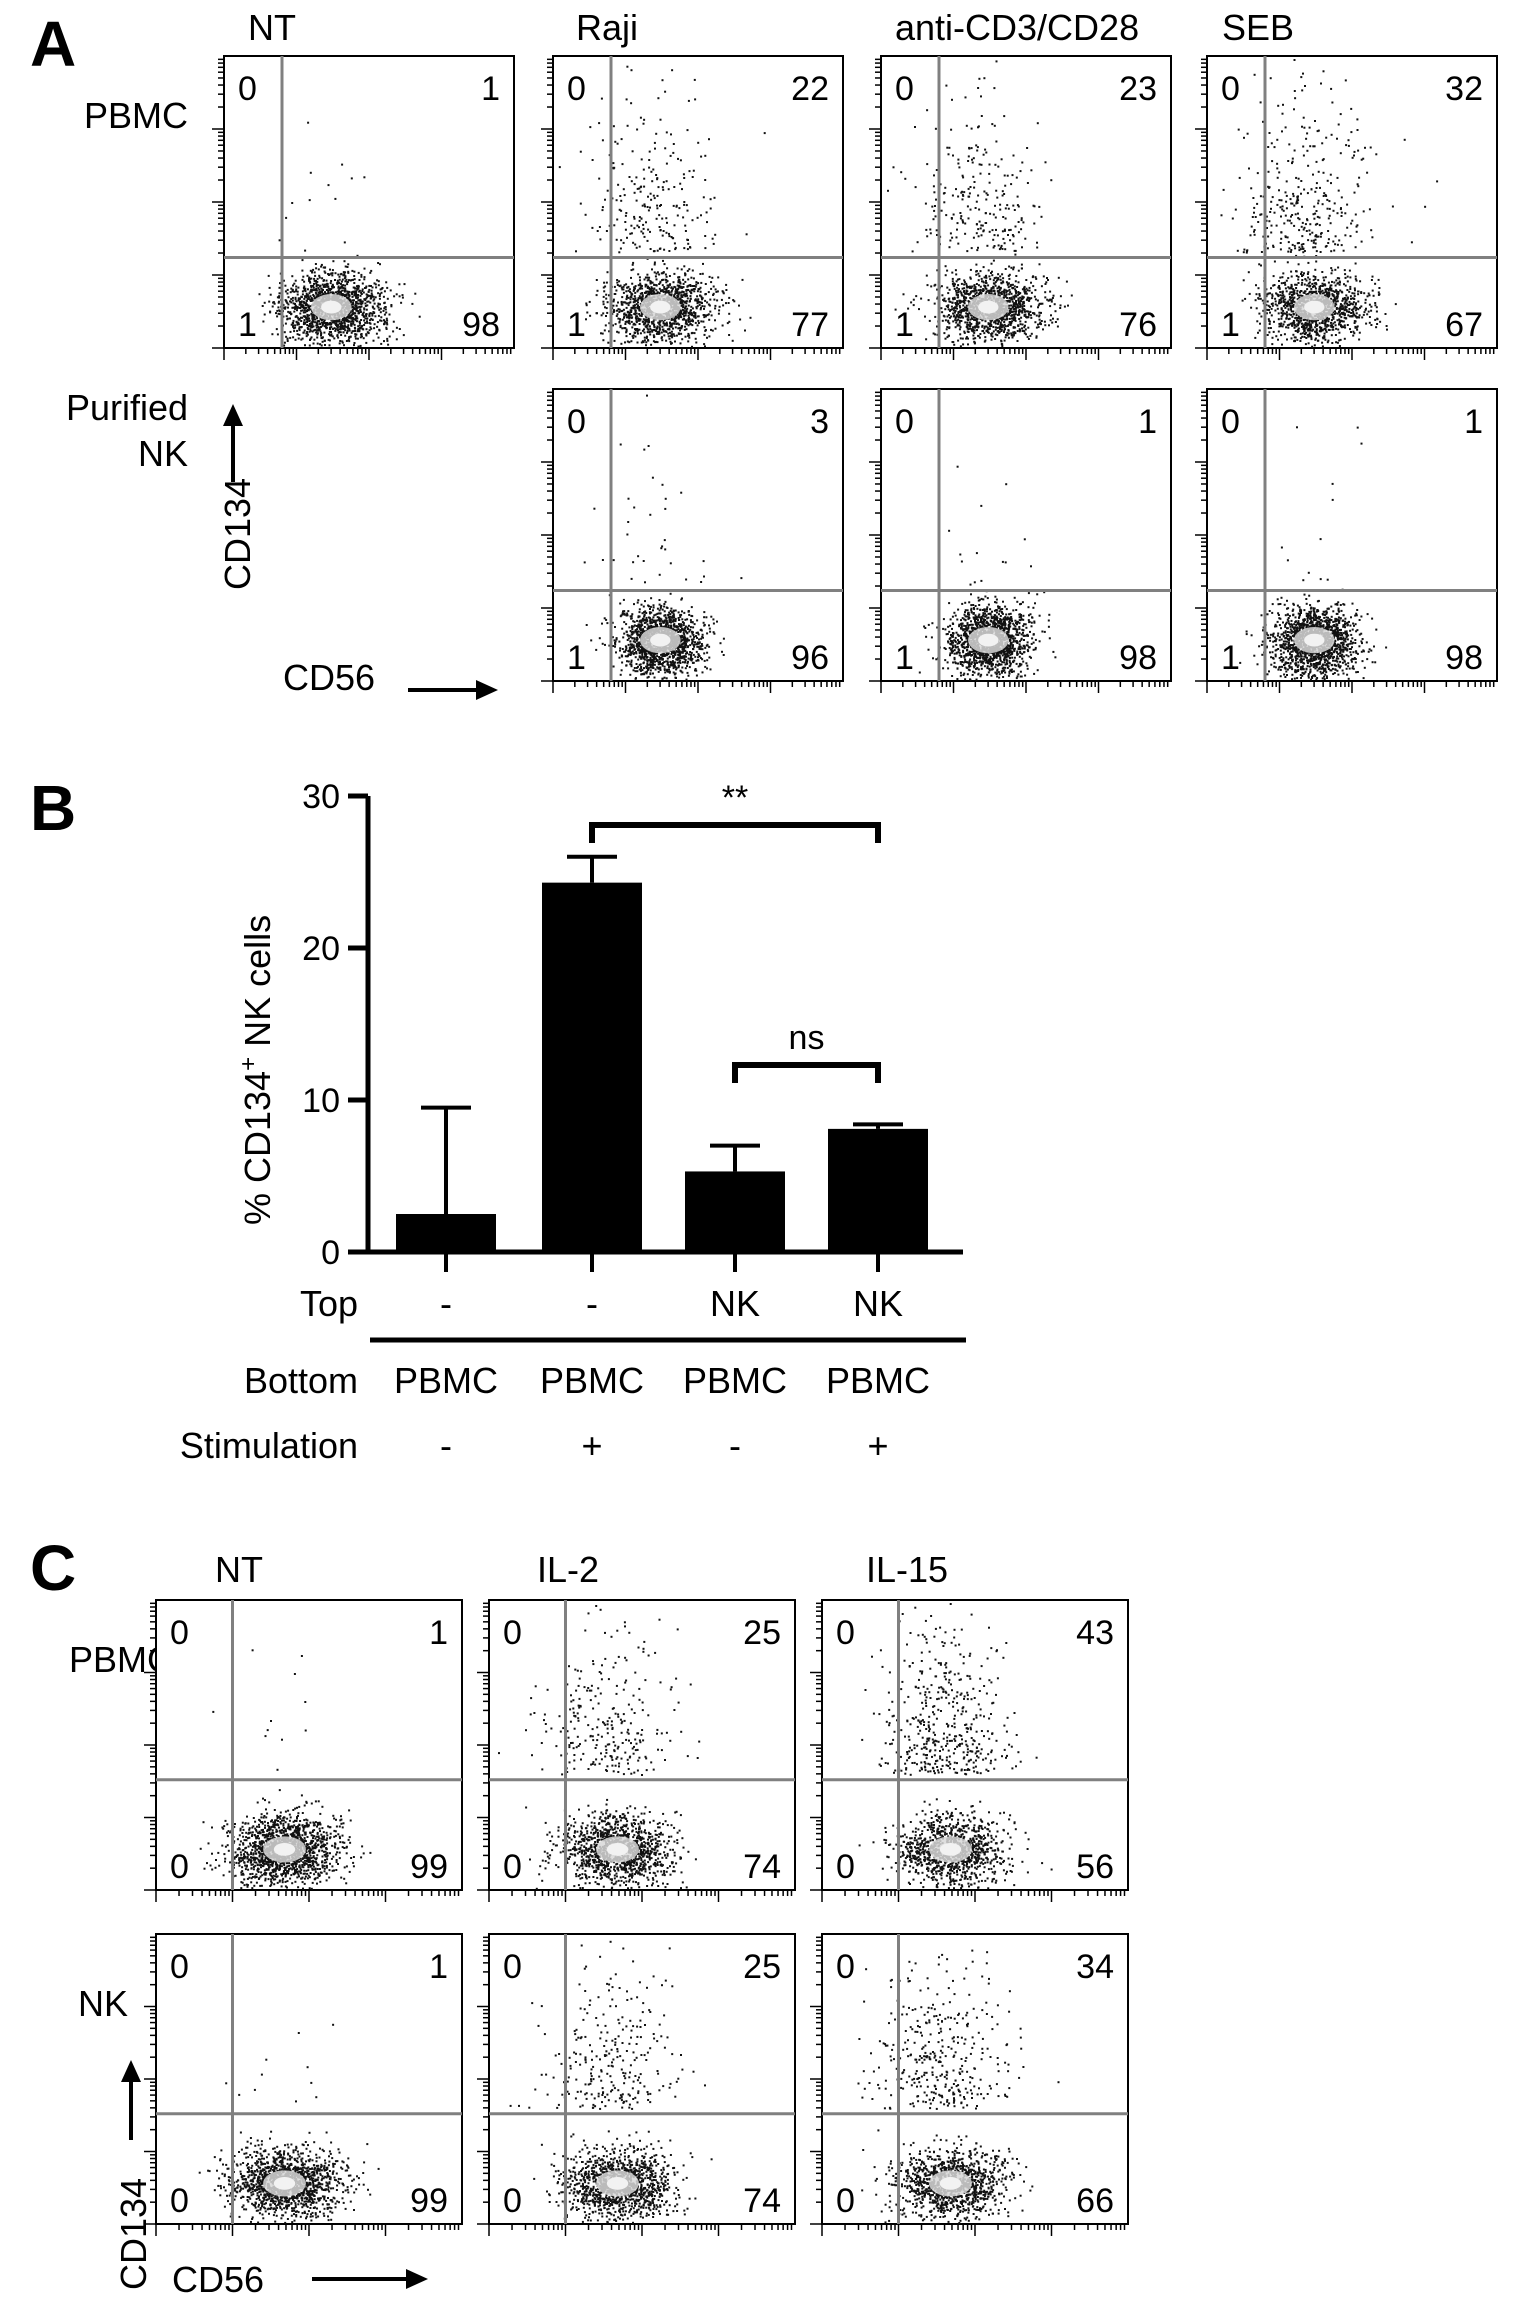 This screenshot has width=1514, height=2300. What do you see at coordinates (576, 325) in the screenshot?
I see `quadrant-lower-left: 1` at bounding box center [576, 325].